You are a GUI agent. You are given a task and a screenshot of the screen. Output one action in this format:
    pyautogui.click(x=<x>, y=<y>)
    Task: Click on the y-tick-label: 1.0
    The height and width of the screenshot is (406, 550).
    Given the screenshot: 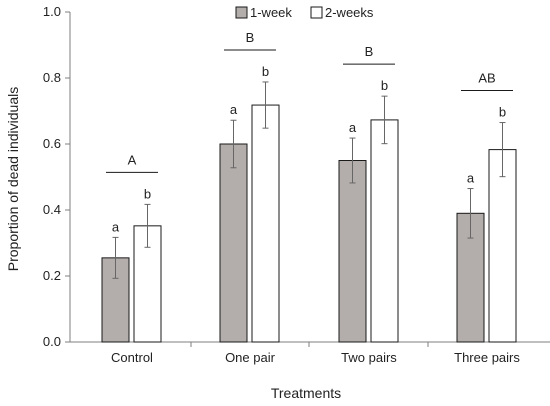 What is the action you would take?
    pyautogui.click(x=52, y=11)
    